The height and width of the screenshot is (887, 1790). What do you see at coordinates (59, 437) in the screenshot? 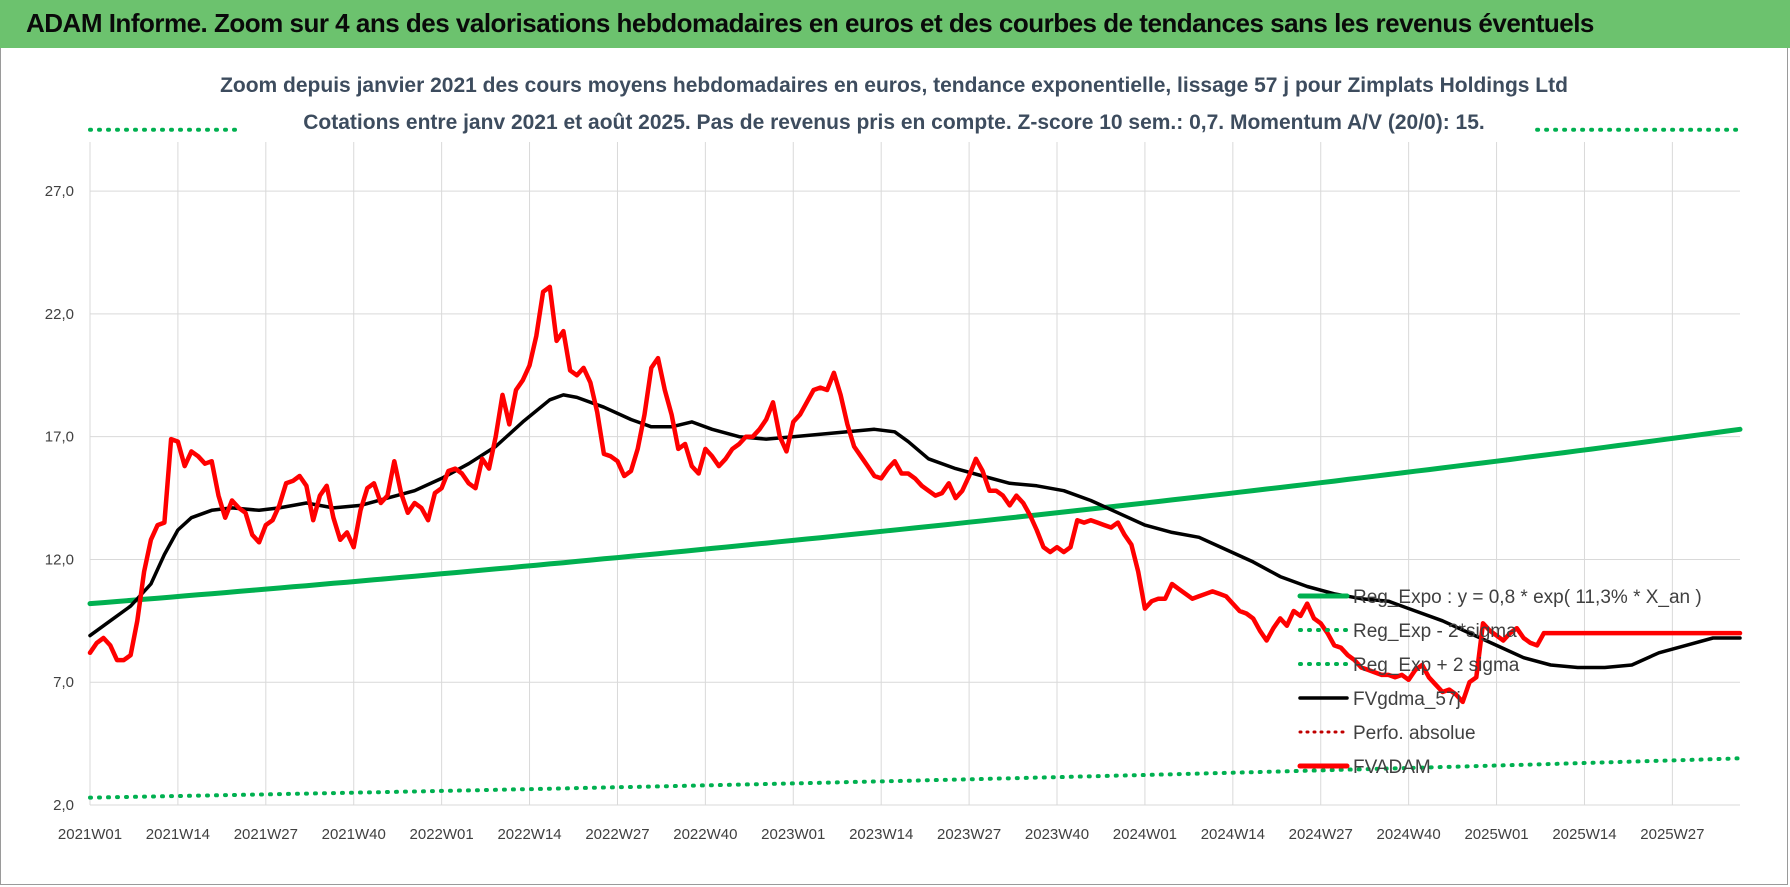
I see `y-tick-label: 17,0` at bounding box center [59, 437].